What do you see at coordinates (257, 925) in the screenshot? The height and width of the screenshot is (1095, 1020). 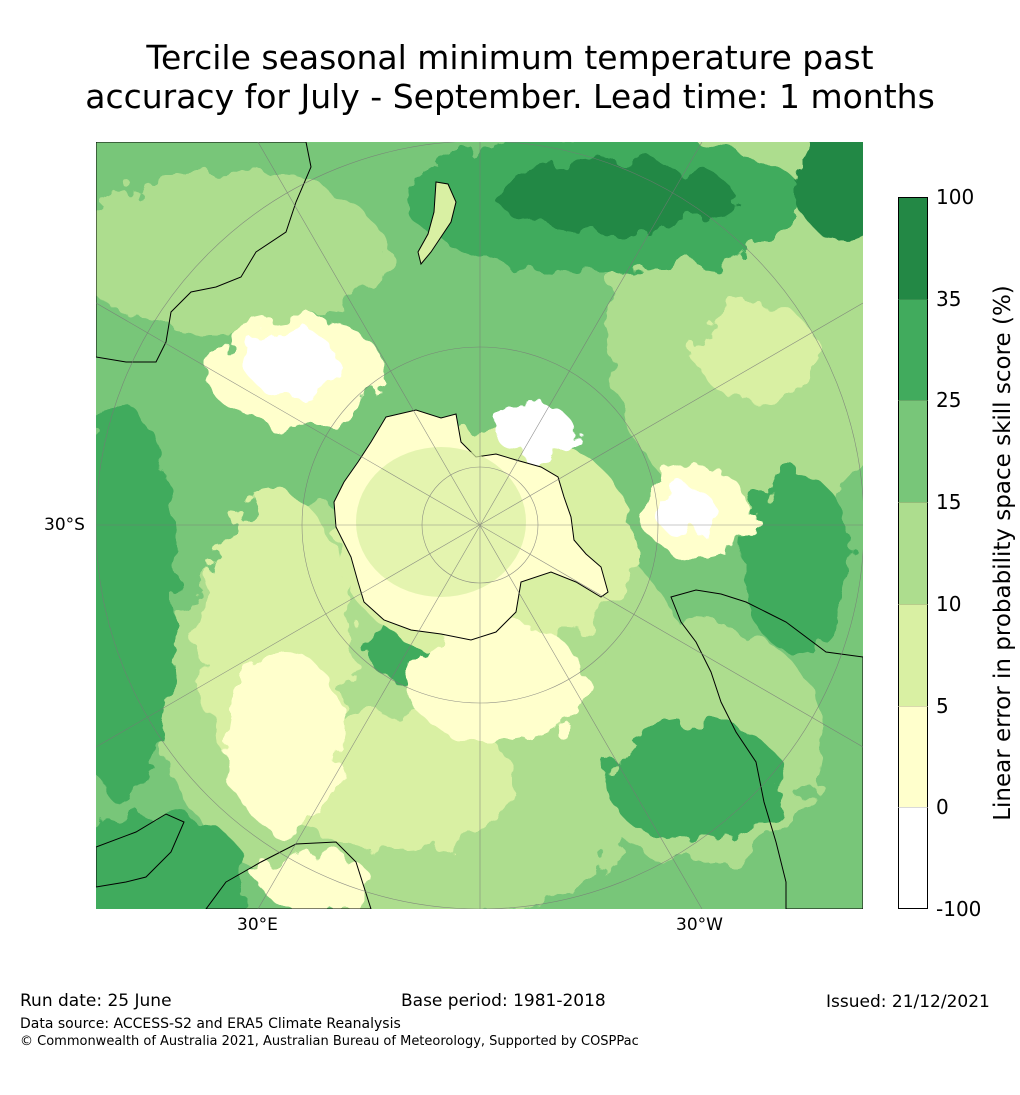 I see `lon-label-30e: 30°E` at bounding box center [257, 925].